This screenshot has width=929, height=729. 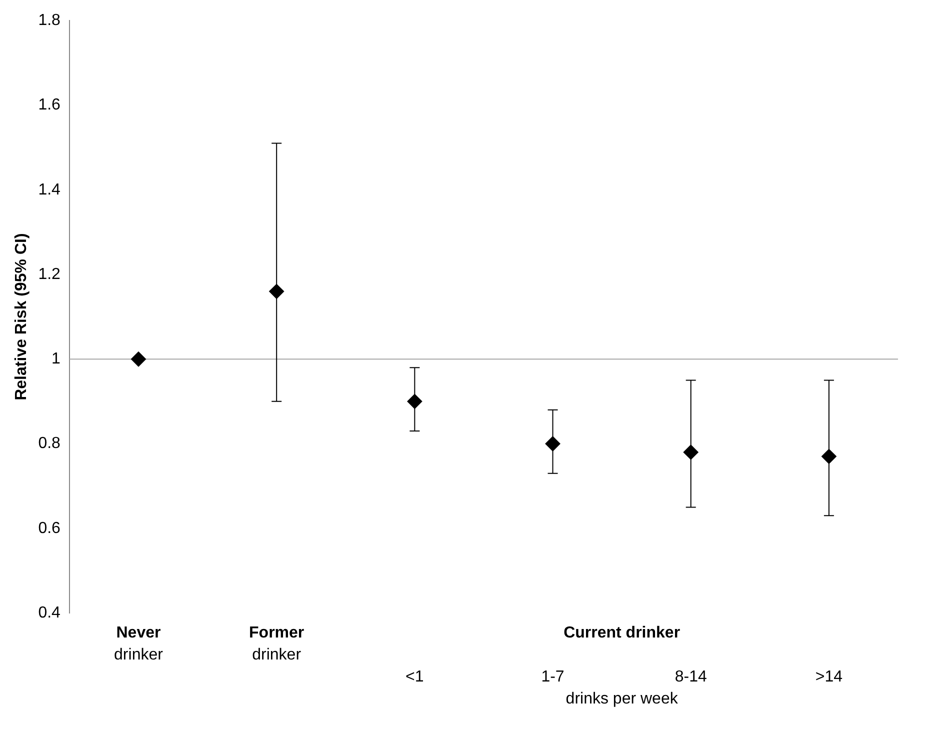 I want to click on y-tick-label: 1.2, so click(x=49, y=274).